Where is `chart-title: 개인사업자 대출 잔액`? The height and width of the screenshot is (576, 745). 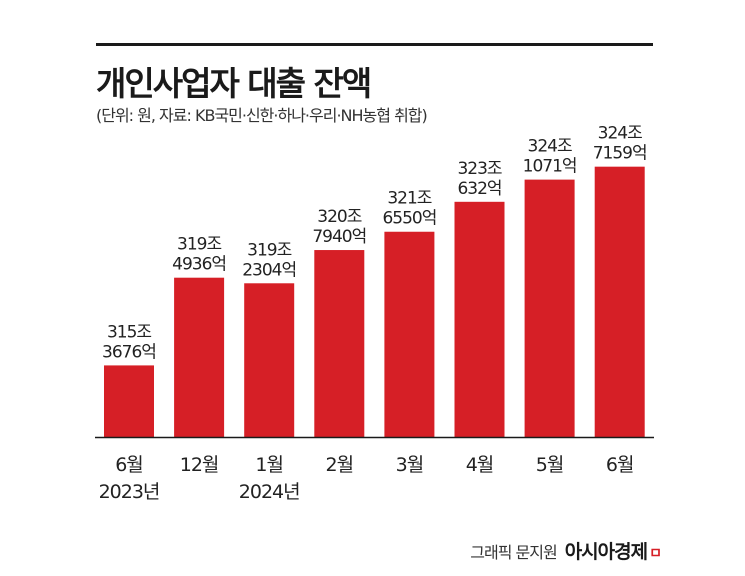
chart-title: 개인사업자 대출 잔액 is located at coordinates (234, 83).